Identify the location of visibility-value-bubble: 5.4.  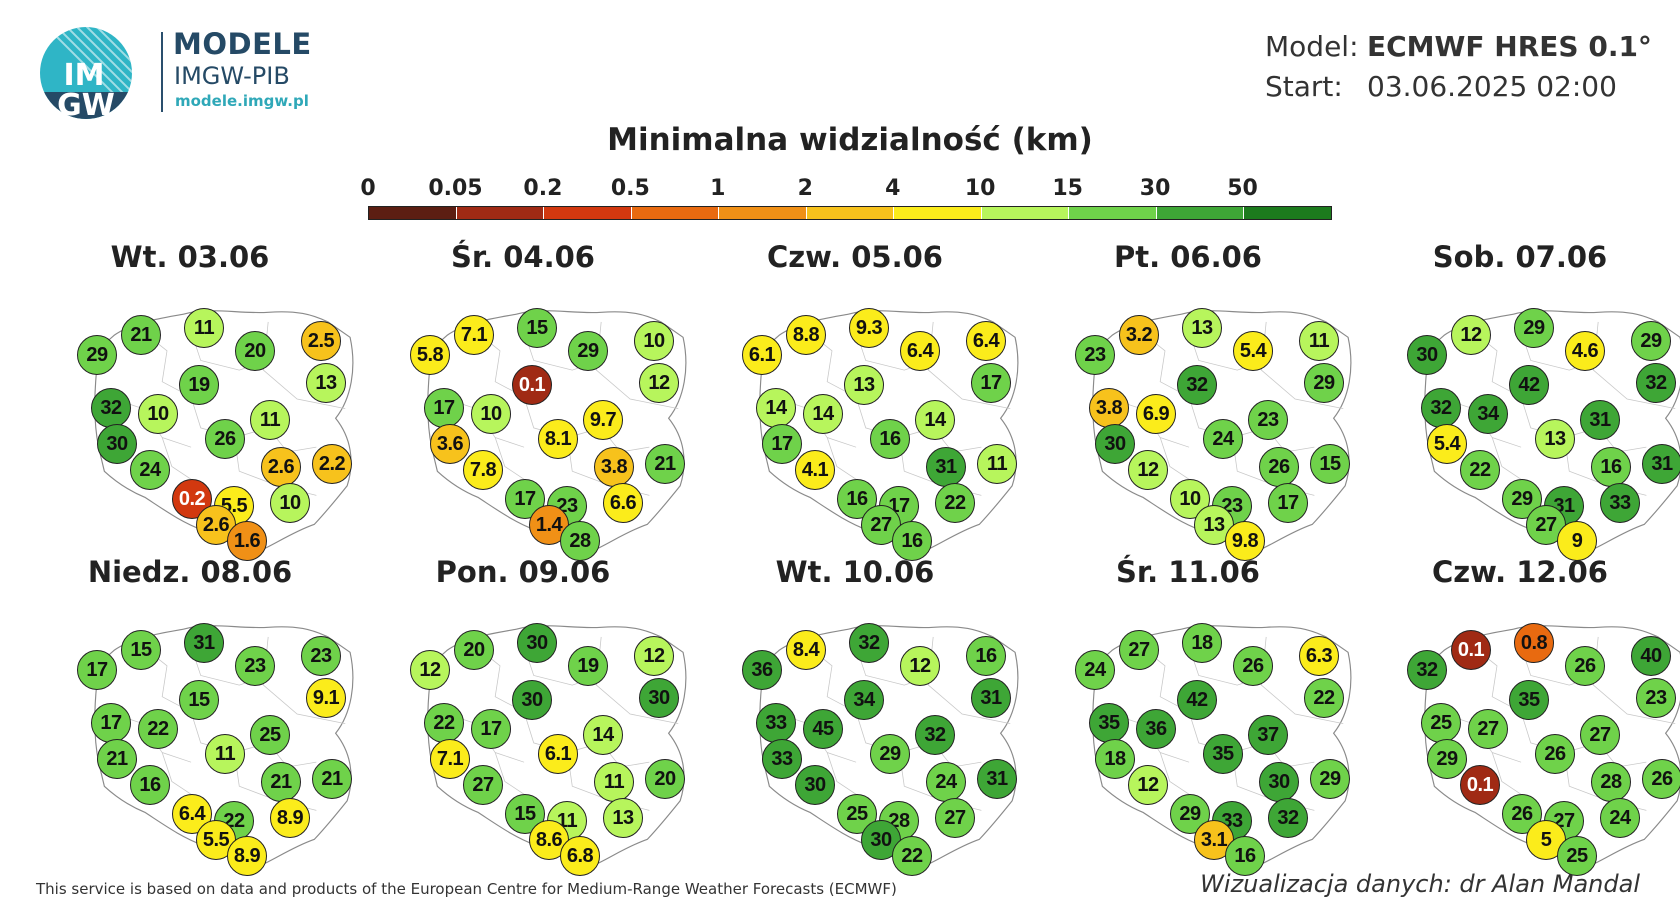
(1253, 351).